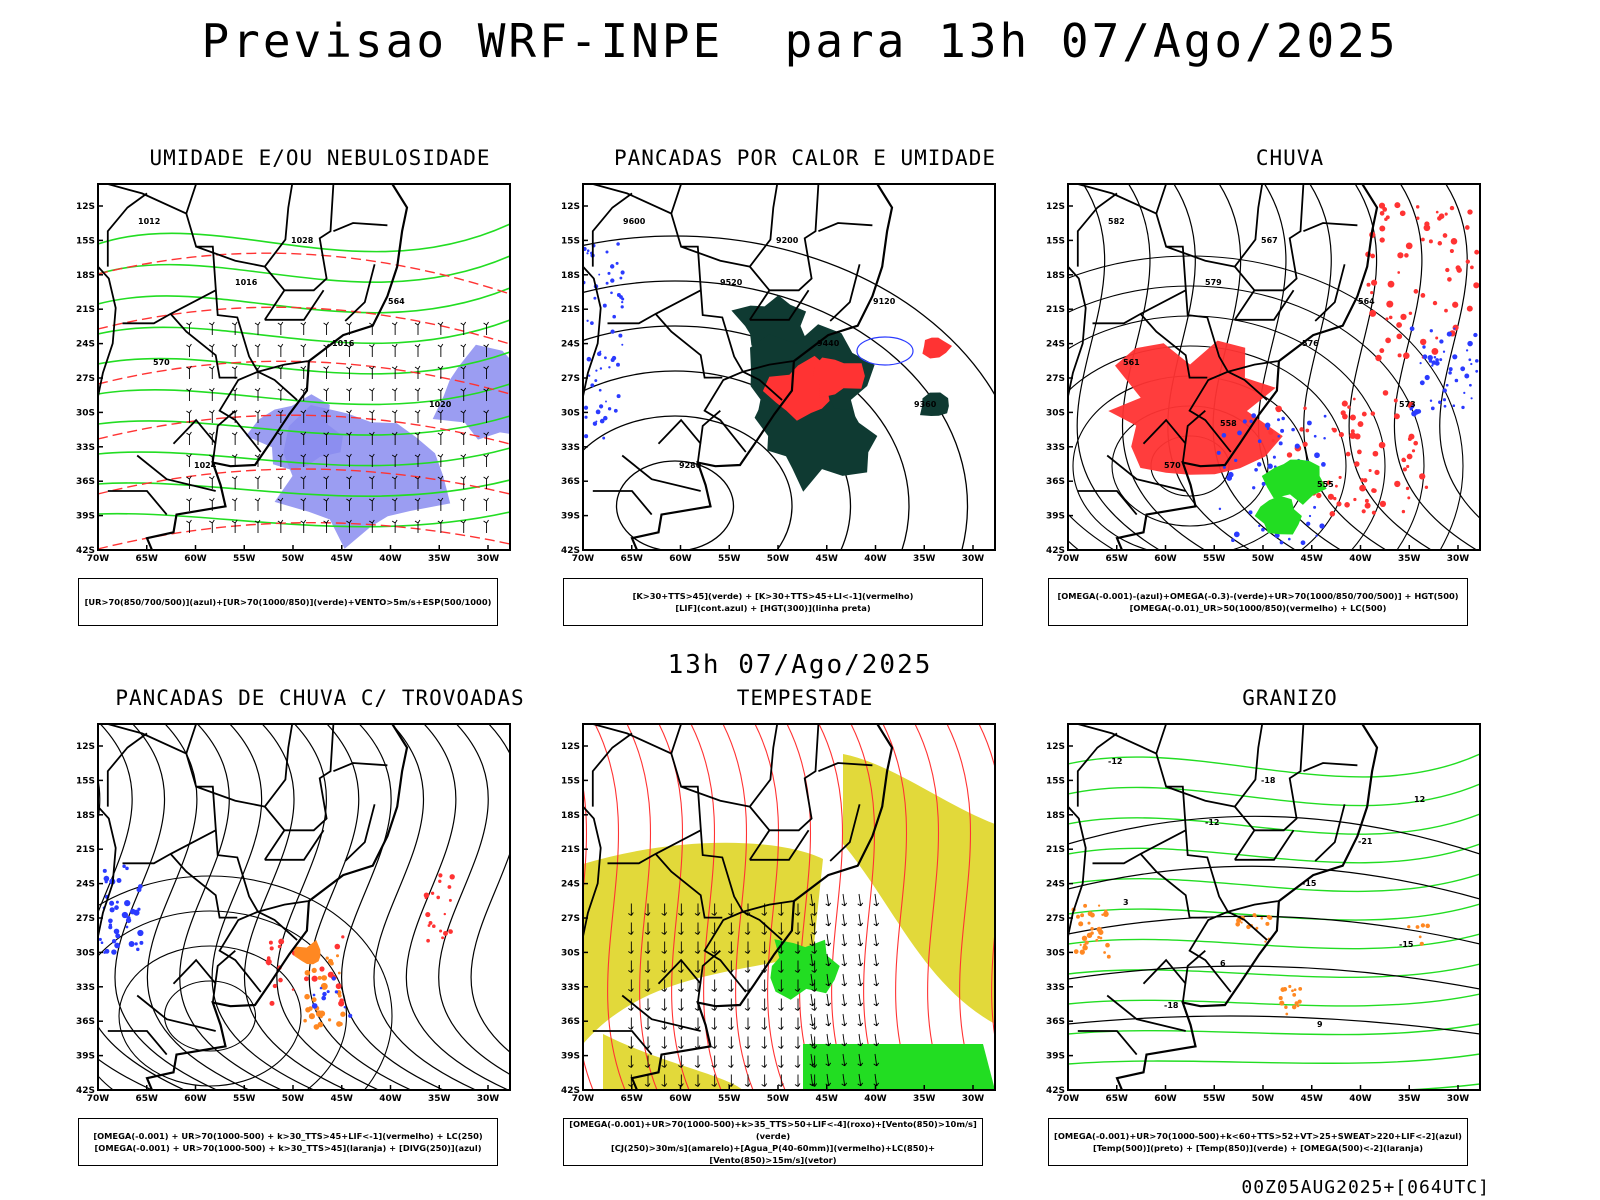 The height and width of the screenshot is (1200, 1600). Describe the element at coordinates (787, 240) in the screenshot. I see `contour-label: 9200` at that location.